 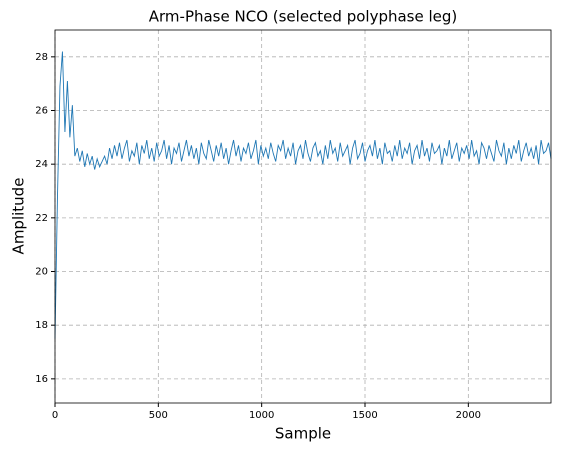 What do you see at coordinates (303, 17) in the screenshot?
I see `chart-title: Arm-Phase NCO (selected polyphase leg)` at bounding box center [303, 17].